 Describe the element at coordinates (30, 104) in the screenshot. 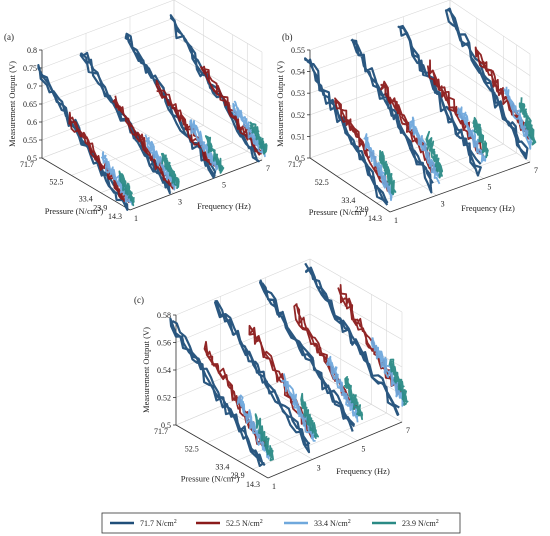

I see `z-tick-label: 0.65` at that location.